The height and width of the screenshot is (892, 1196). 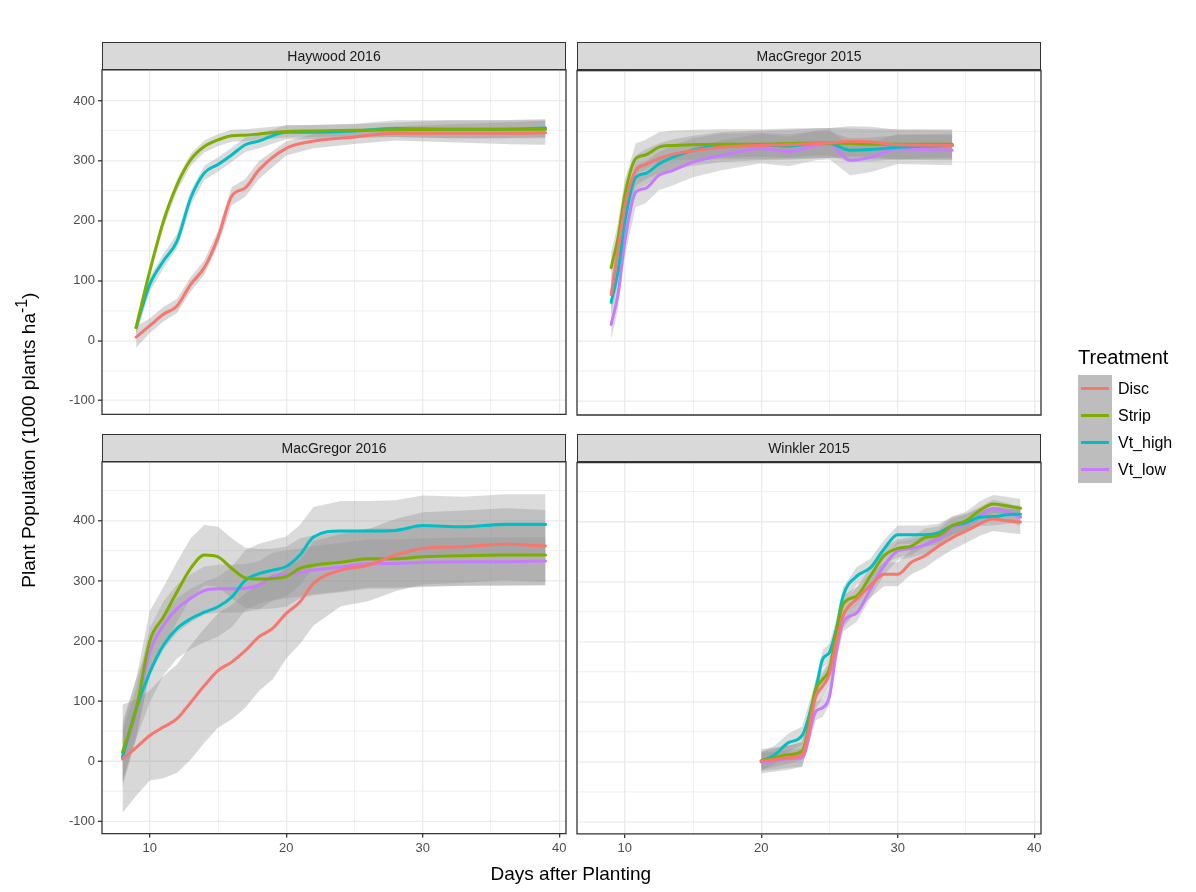 I want to click on legend-label: Disc, so click(x=1134, y=388).